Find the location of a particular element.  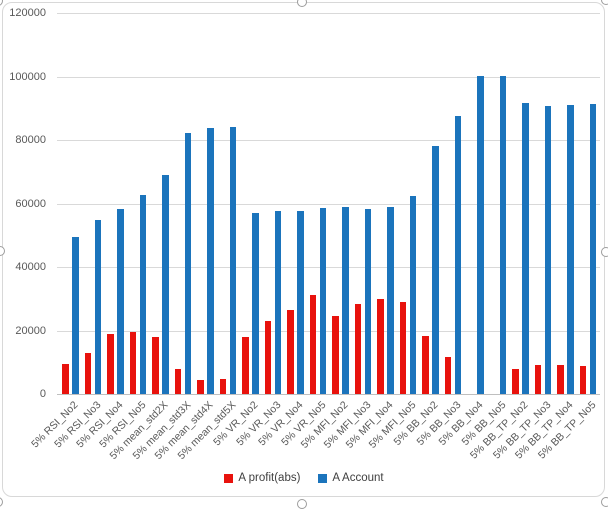

legend-label-account: A Account is located at coordinates (358, 478).